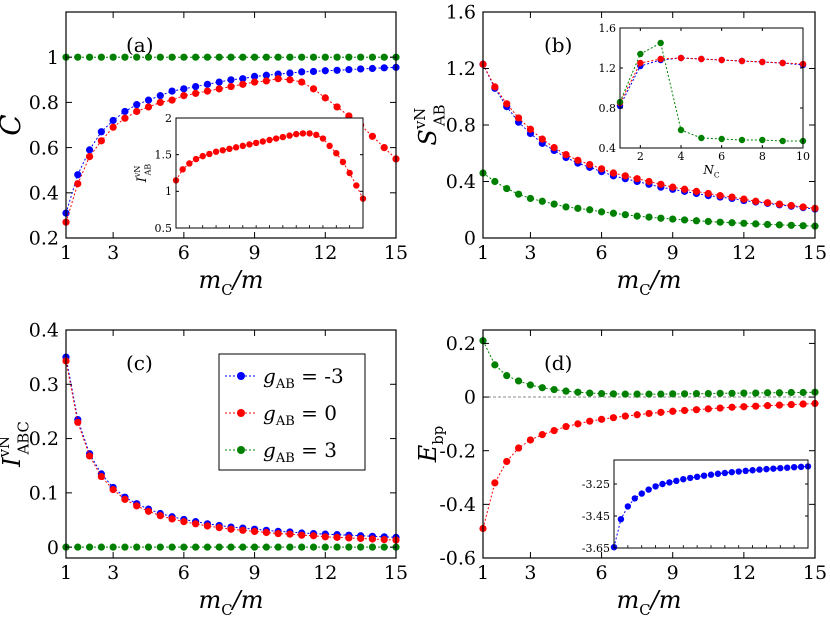 The height and width of the screenshot is (642, 830). Describe the element at coordinates (231, 447) in the screenshot. I see `series-0-line` at that location.